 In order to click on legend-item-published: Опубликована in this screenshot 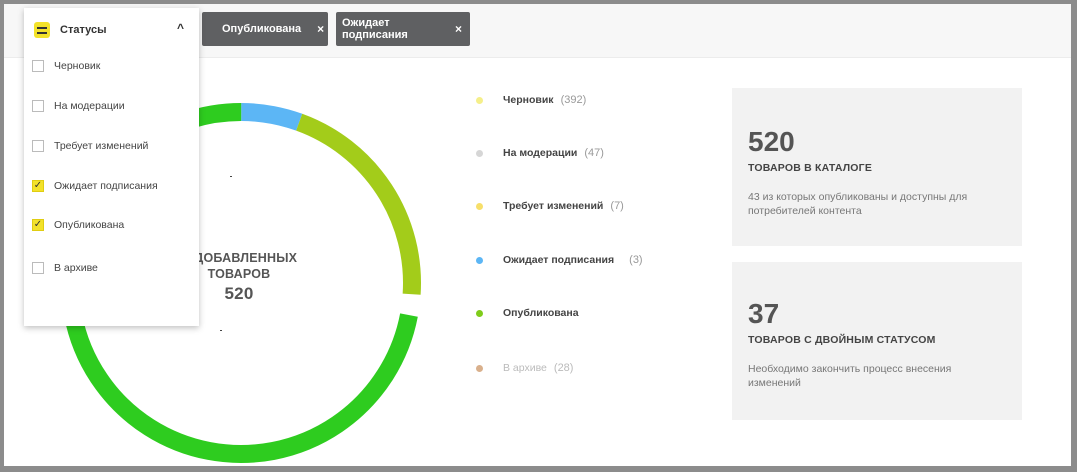, I will do `click(531, 313)`.